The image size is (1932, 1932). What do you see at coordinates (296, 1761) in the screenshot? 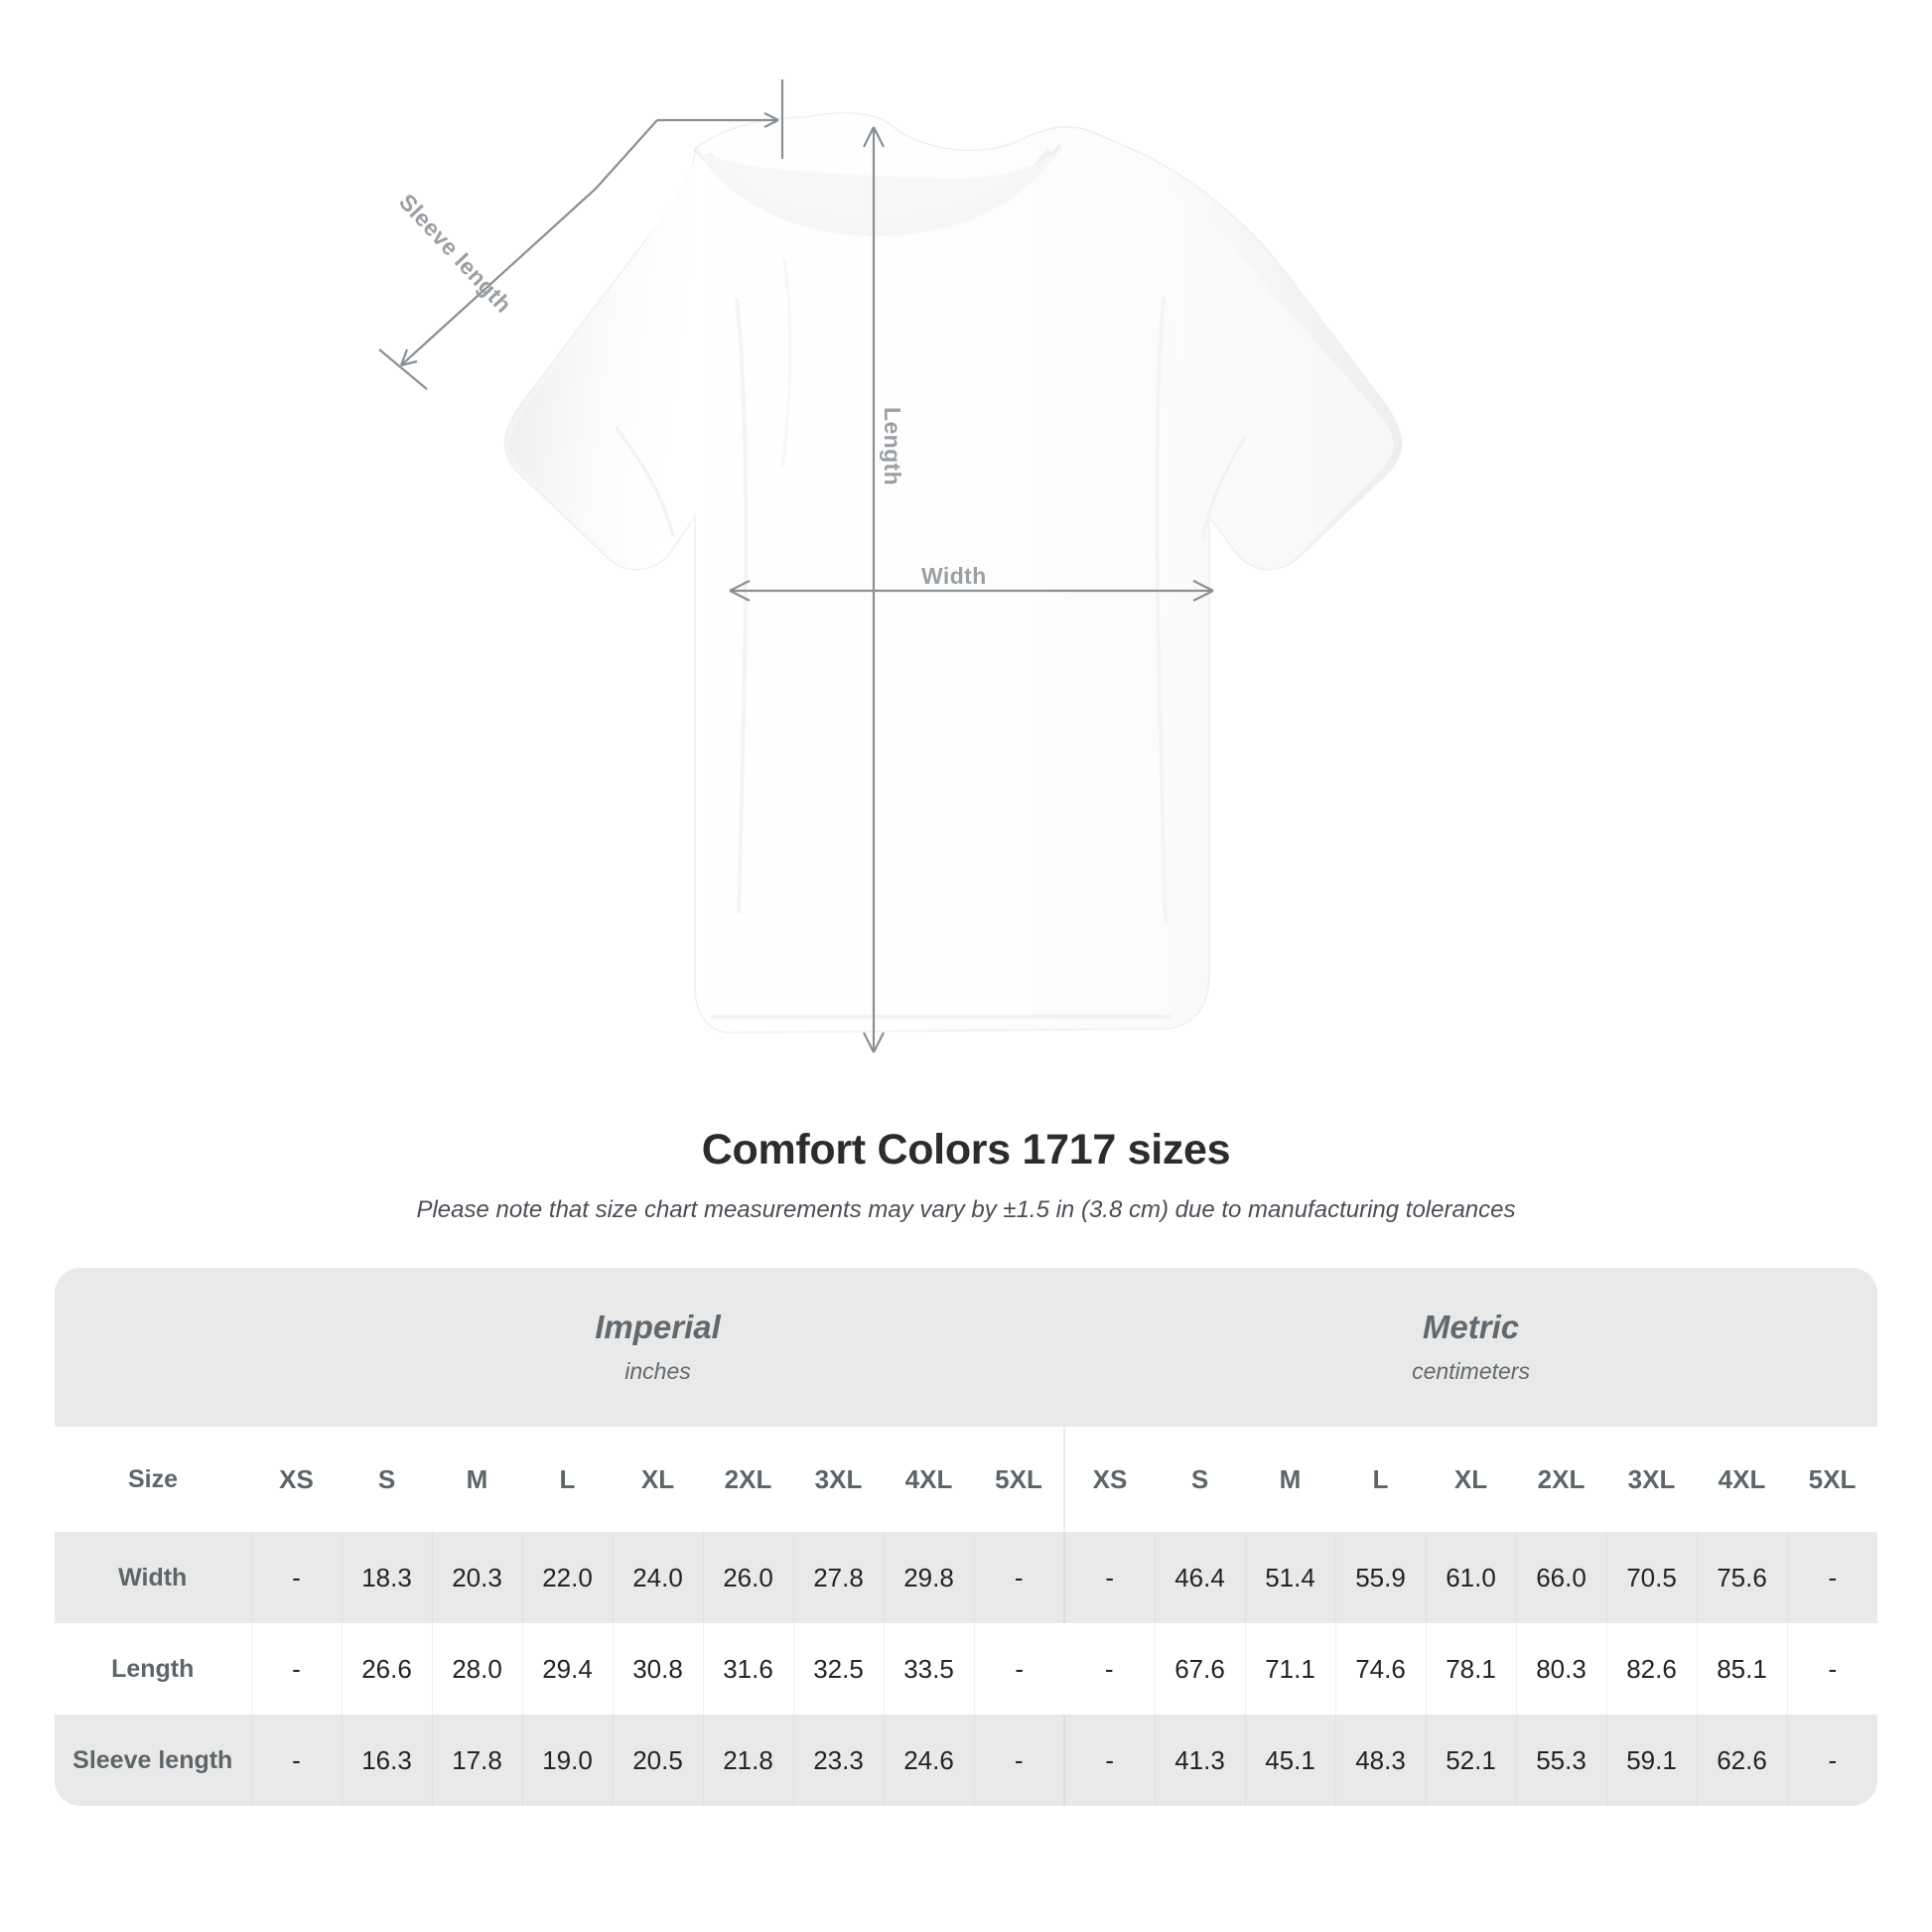
I see `cell-sleeve-imperial-xs: -` at bounding box center [296, 1761].